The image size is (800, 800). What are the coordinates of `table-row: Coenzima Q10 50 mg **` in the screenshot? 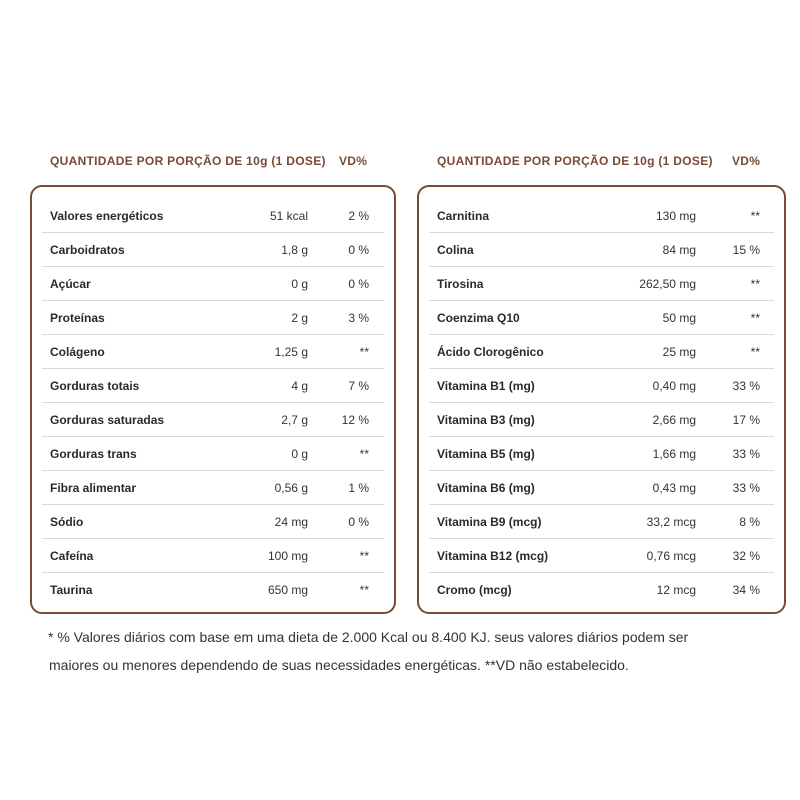 It's located at (601, 318).